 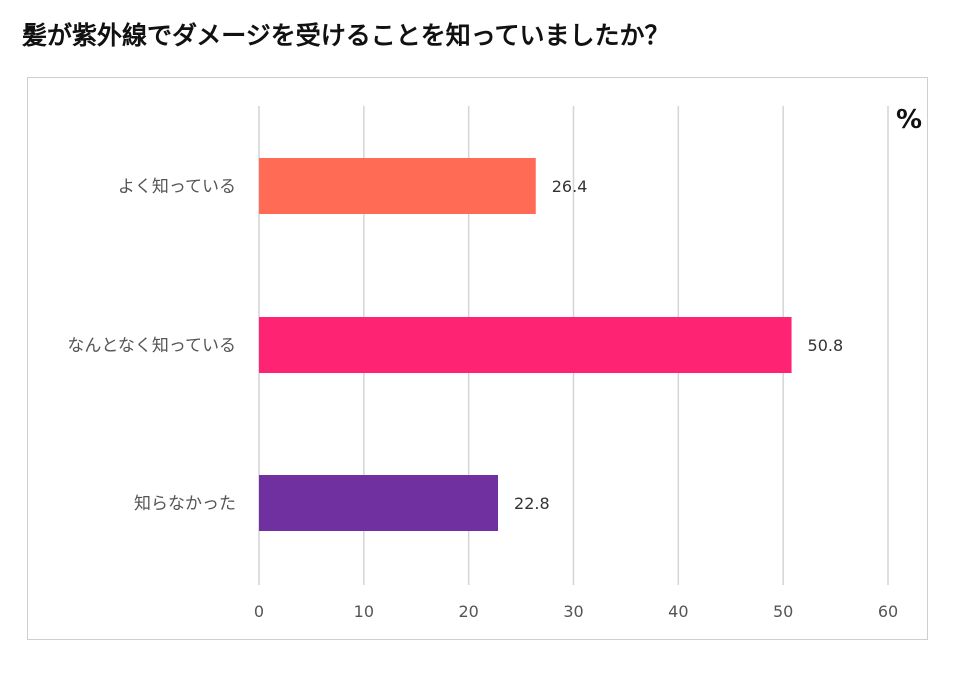 I want to click on category-label: よく知っている, so click(x=177, y=187).